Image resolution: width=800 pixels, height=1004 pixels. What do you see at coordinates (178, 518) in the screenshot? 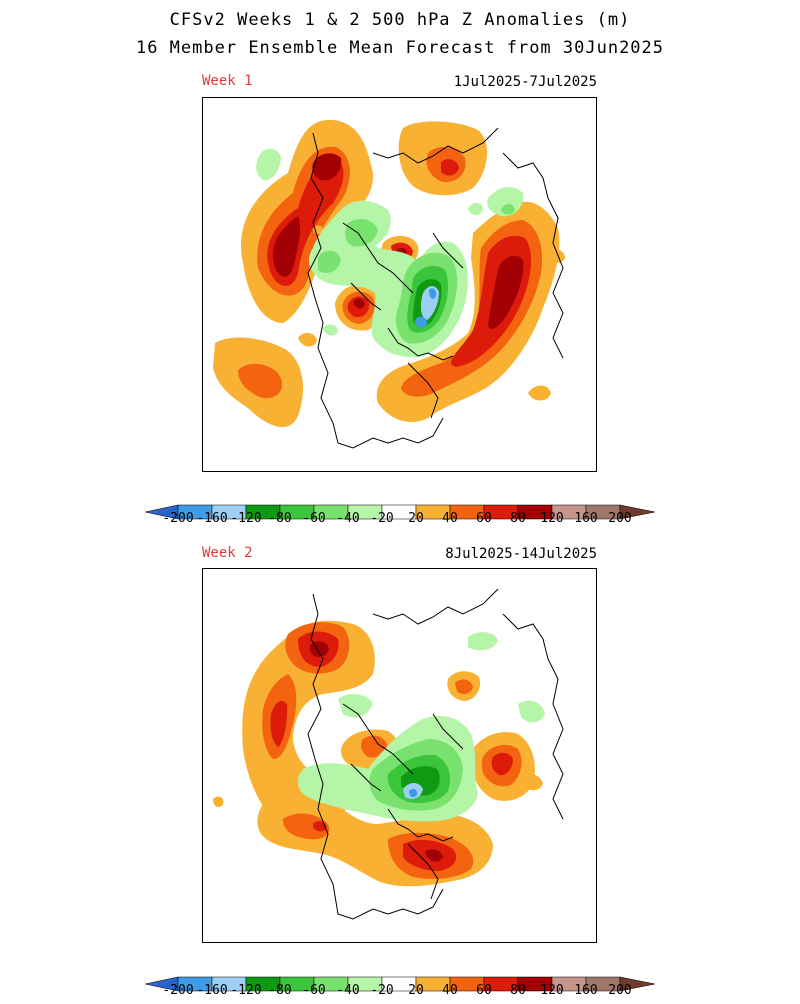
I see `cb1-label-0: -200` at bounding box center [178, 518].